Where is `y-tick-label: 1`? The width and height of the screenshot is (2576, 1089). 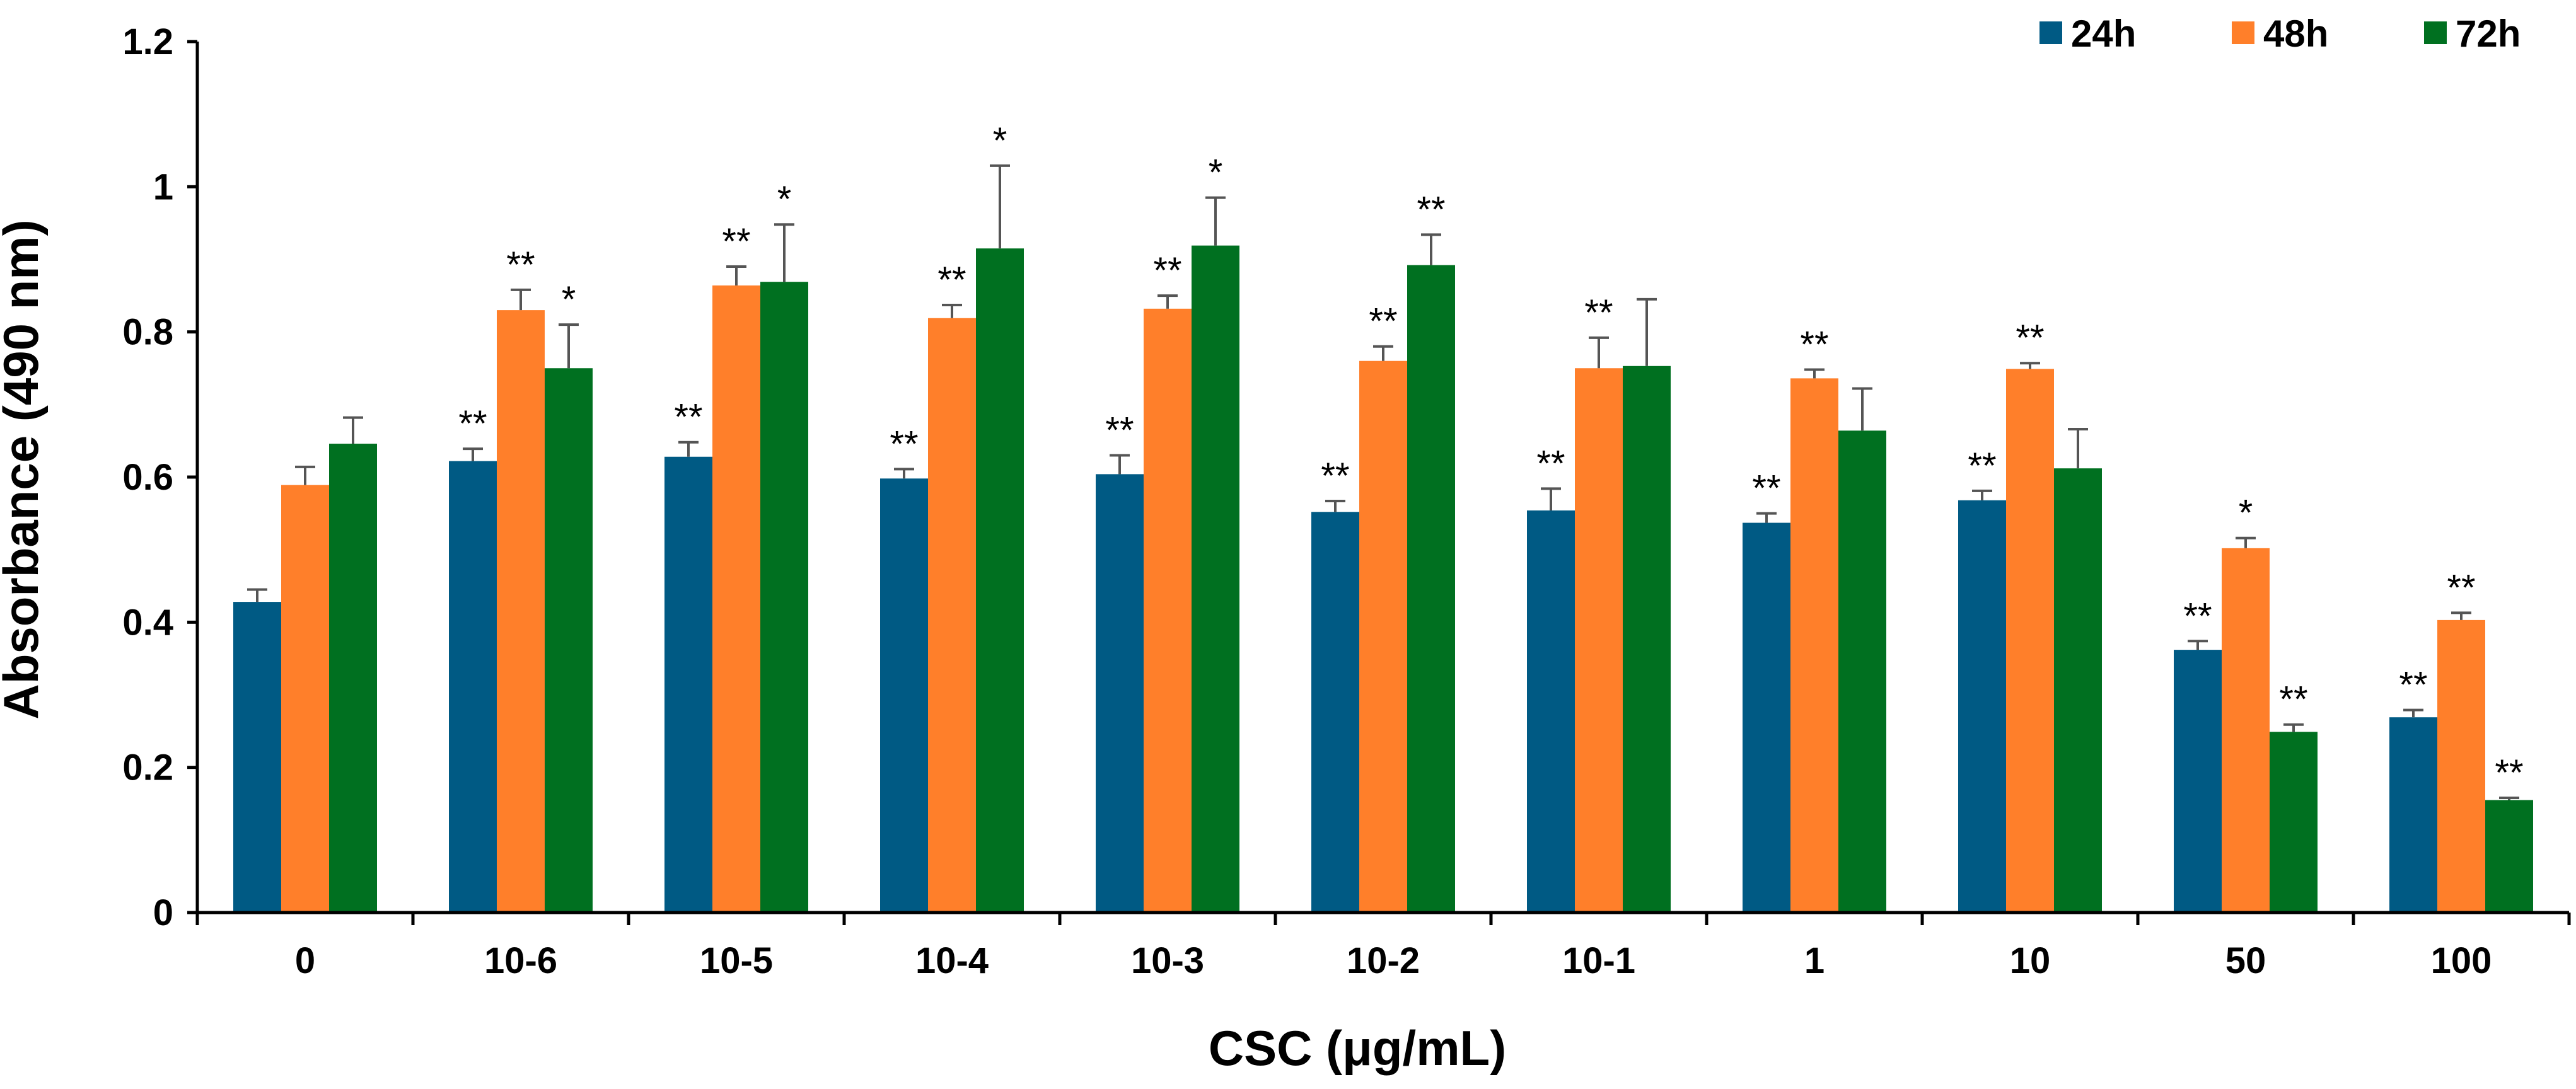 y-tick-label: 1 is located at coordinates (163, 186).